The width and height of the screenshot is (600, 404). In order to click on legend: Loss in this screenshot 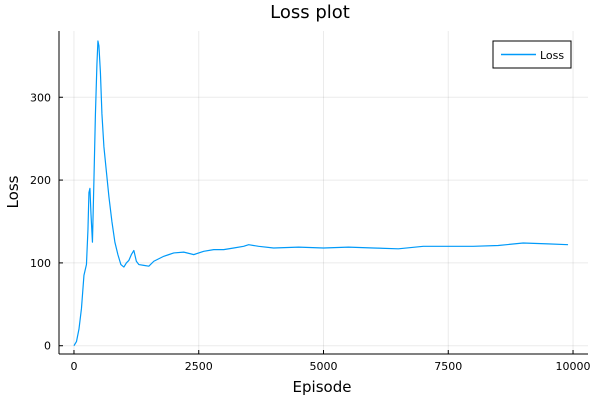, I will do `click(532, 54)`.